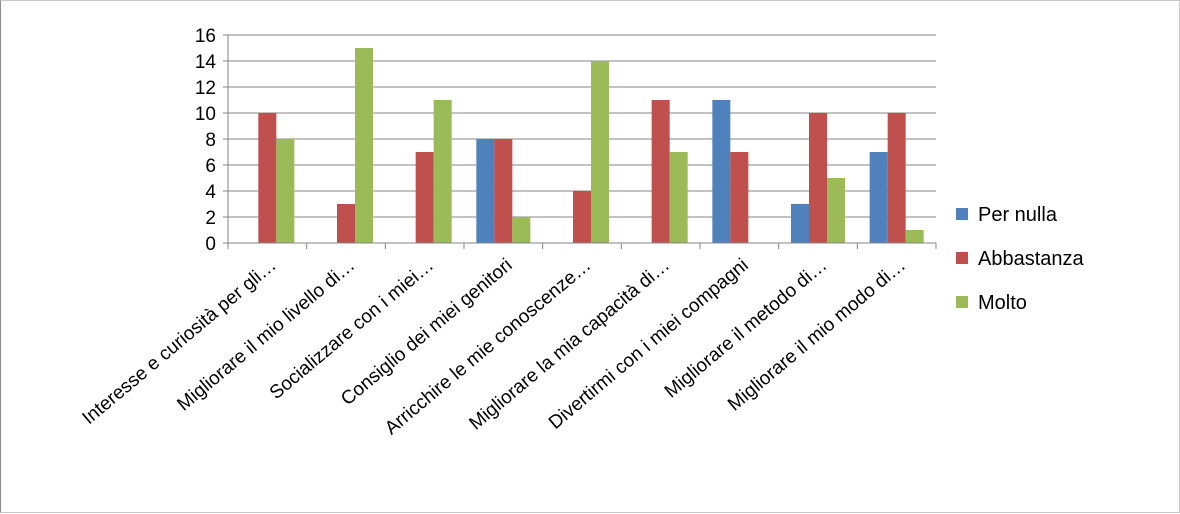 The height and width of the screenshot is (514, 1180). Describe the element at coordinates (1031, 259) in the screenshot. I see `legend-label: Abbastanza` at that location.